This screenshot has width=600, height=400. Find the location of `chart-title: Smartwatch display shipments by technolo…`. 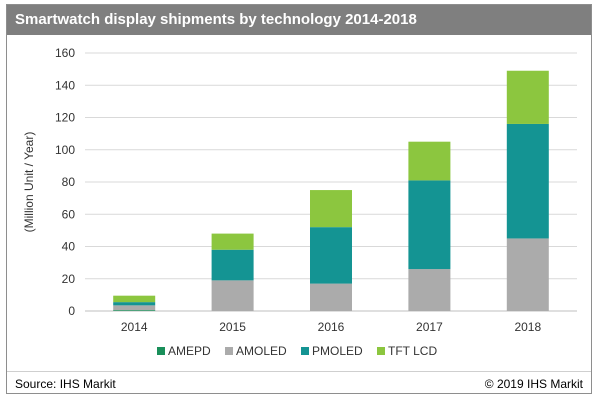

chart-title: Smartwatch display shipments by technolo… is located at coordinates (216, 19).